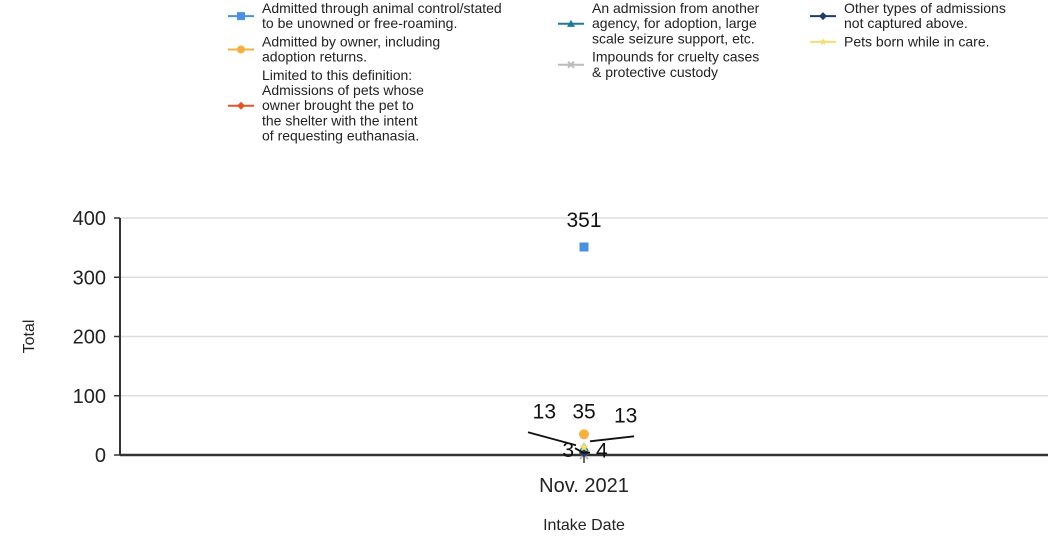 This screenshot has height=537, width=1048. What do you see at coordinates (89, 278) in the screenshot?
I see `y-tick-label: 300` at bounding box center [89, 278].